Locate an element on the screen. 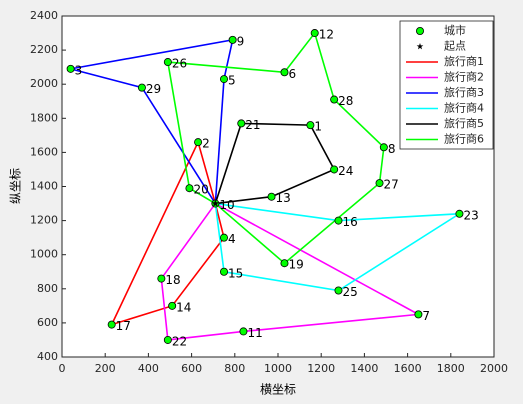  x-tick-label: 800 is located at coordinates (234, 368).